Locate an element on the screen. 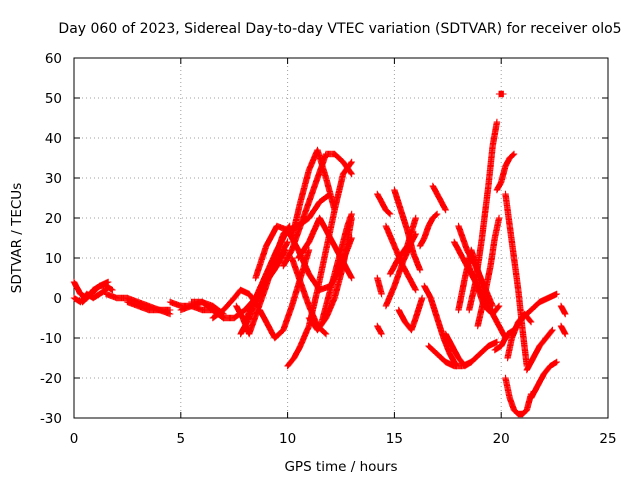 Image resolution: width=640 pixels, height=480 pixels. x-tick-label: 15 is located at coordinates (394, 439).